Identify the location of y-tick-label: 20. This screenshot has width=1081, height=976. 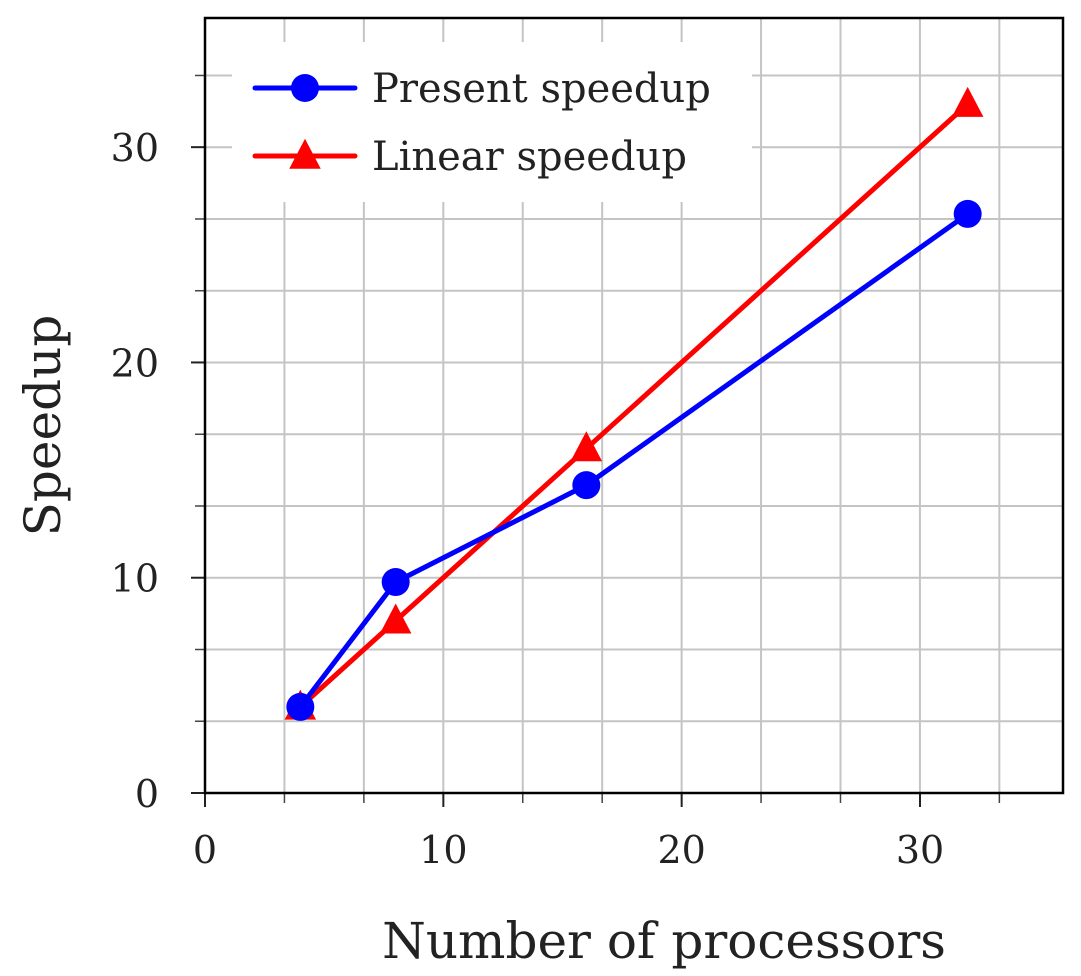
(135, 363).